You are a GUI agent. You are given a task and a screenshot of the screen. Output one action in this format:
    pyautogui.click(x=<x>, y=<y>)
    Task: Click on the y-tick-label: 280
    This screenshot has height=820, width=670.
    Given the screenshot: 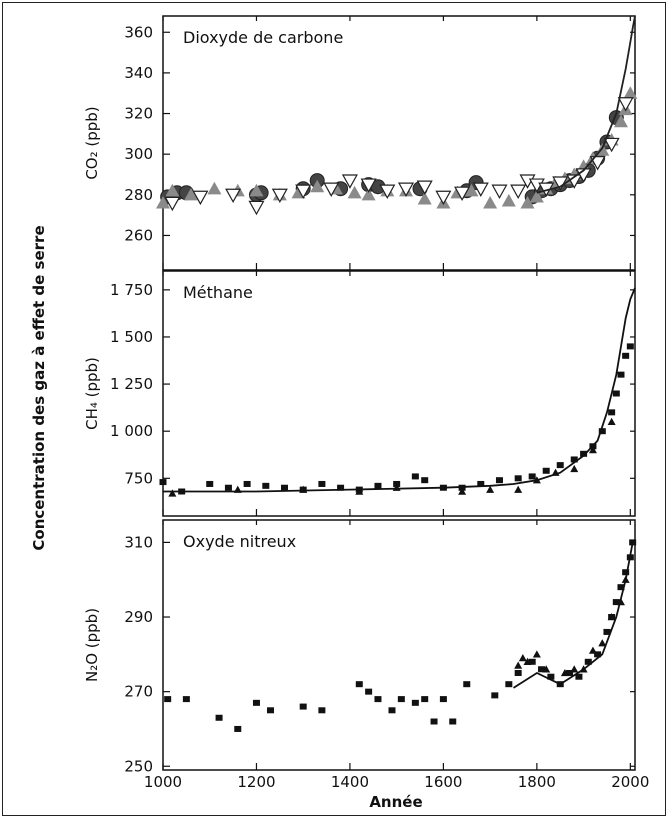 What is the action you would take?
    pyautogui.click(x=138, y=195)
    